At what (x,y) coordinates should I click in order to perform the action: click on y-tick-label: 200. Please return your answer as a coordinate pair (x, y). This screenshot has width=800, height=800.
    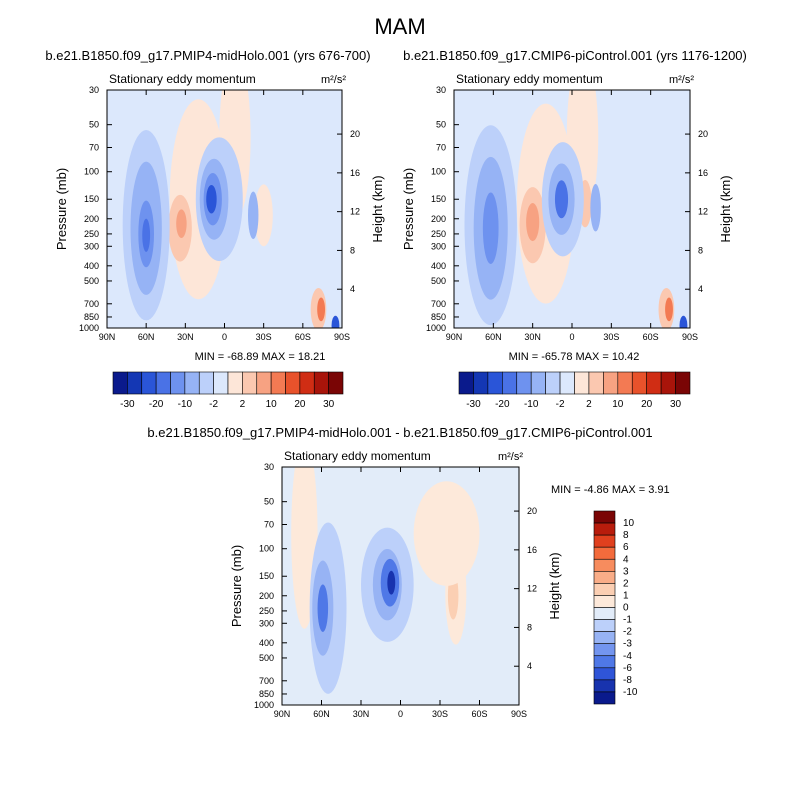
    Looking at the image, I should click on (91, 219).